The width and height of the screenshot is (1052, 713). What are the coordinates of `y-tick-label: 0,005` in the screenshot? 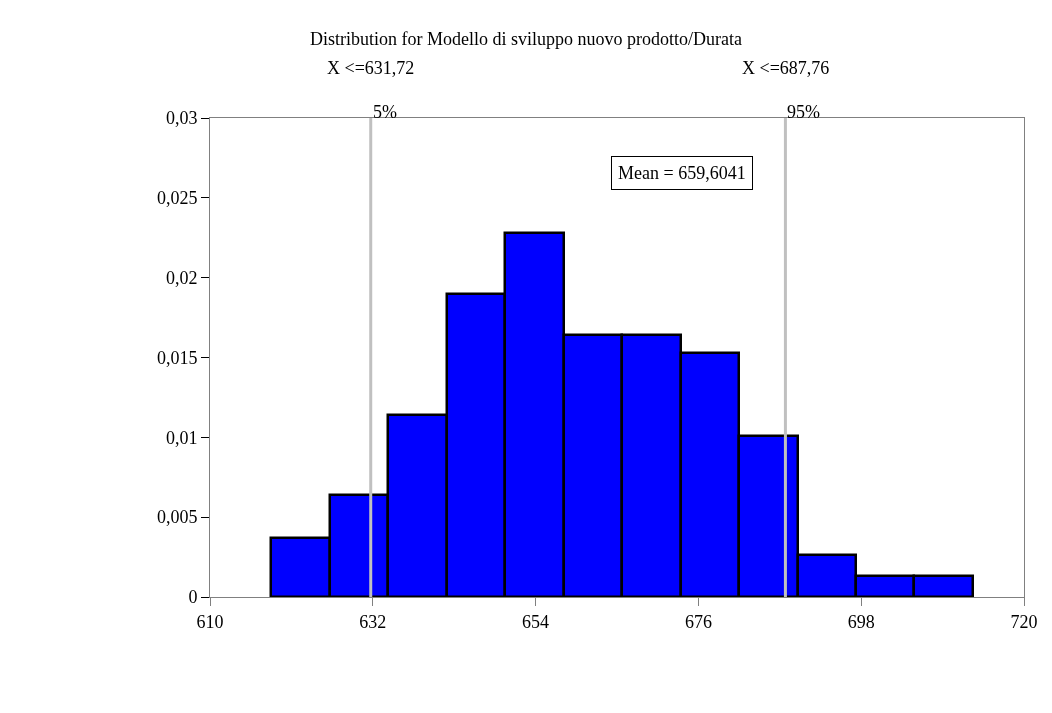 It's located at (177, 517).